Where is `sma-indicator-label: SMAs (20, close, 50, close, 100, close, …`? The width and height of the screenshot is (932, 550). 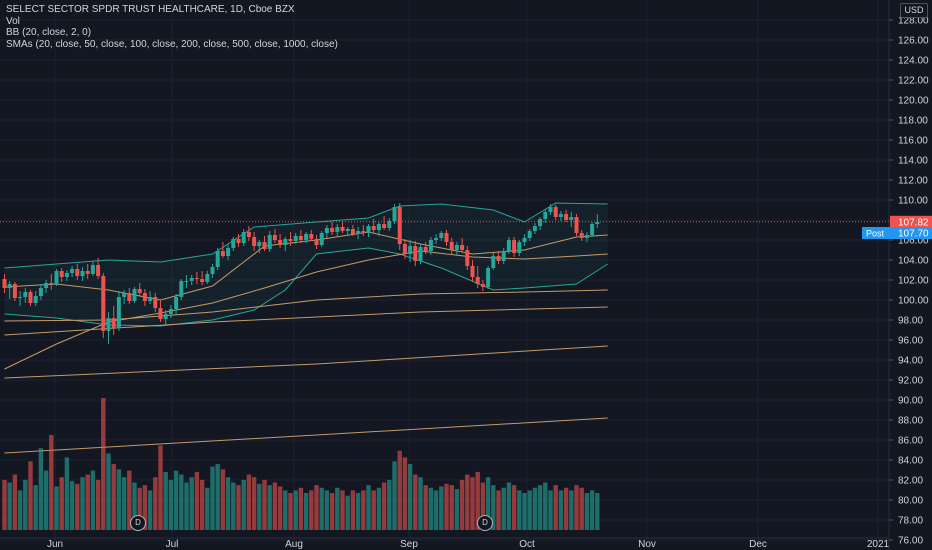
sma-indicator-label: SMAs (20, close, 50, close, 100, close, … is located at coordinates (172, 44).